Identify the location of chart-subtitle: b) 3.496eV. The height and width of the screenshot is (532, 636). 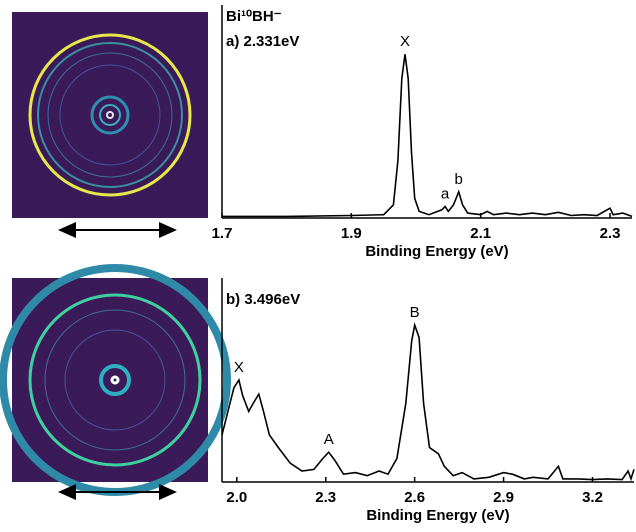
(263, 299).